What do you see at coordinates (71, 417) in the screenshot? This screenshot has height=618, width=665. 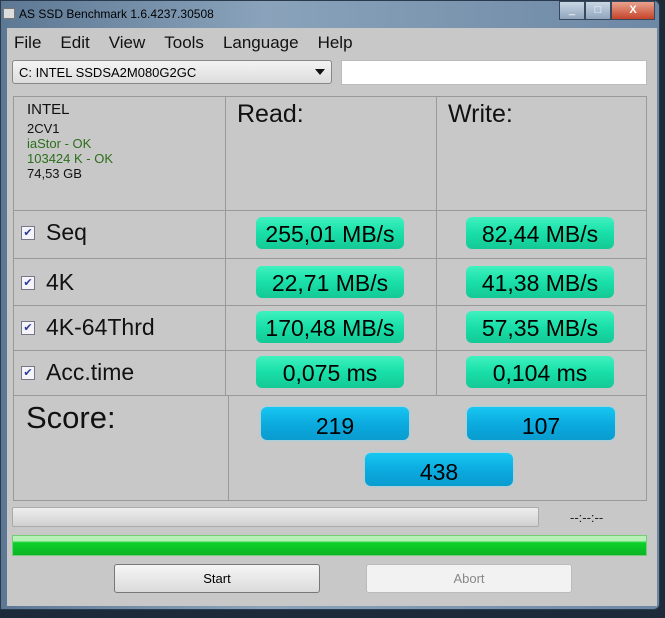 I see `score-label: Score:` at bounding box center [71, 417].